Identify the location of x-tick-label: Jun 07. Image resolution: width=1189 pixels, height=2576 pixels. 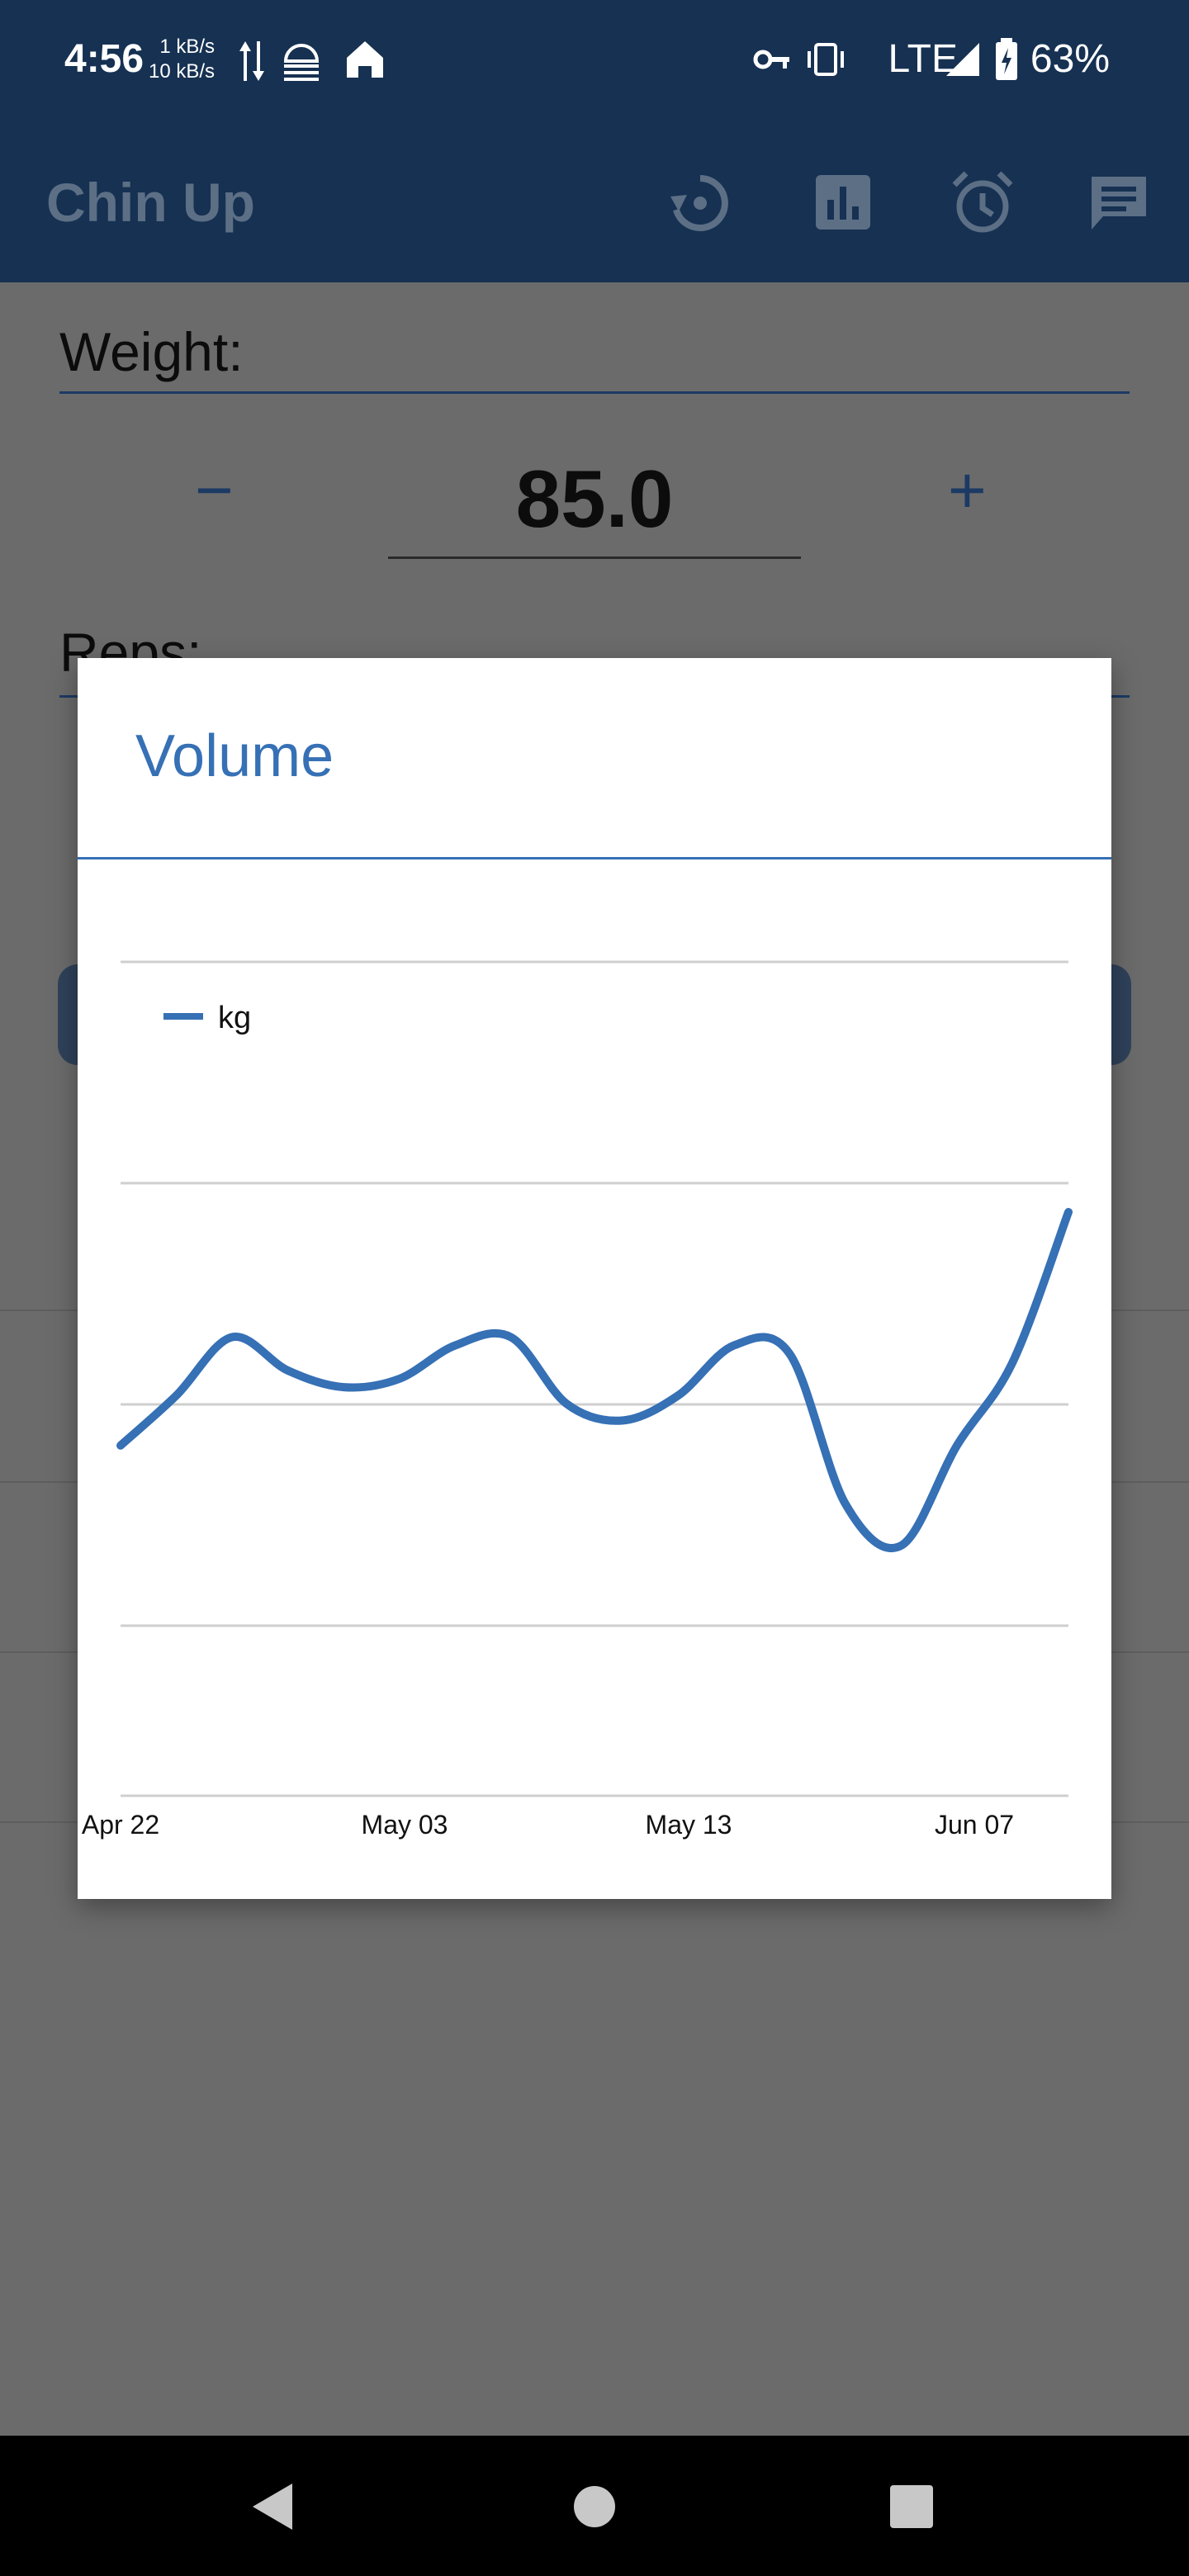
(974, 1825).